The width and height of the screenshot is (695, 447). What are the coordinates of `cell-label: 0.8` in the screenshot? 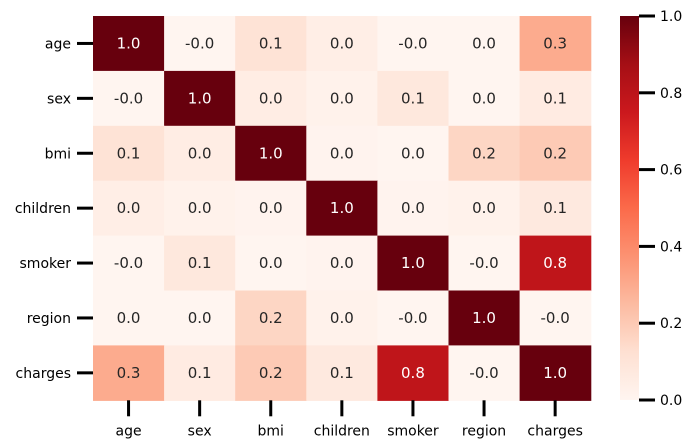 It's located at (413, 373).